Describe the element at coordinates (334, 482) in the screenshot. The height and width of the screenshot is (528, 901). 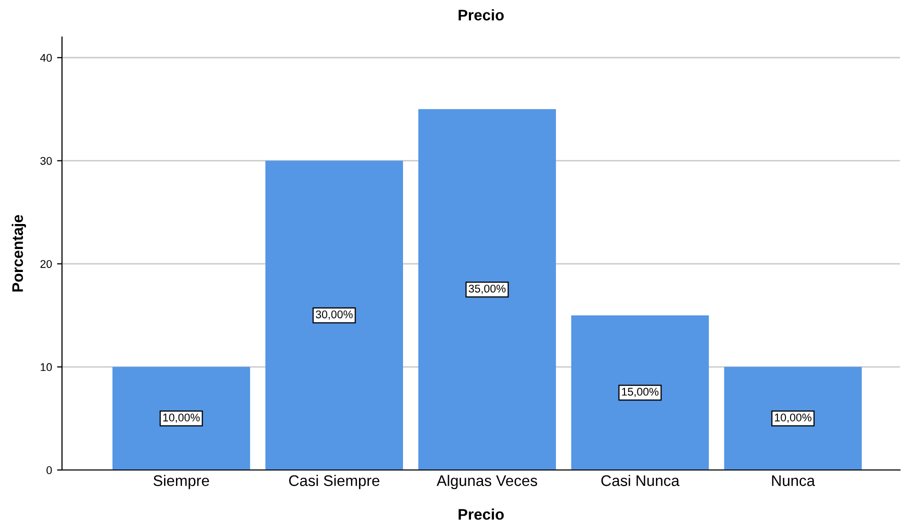
I see `x-tick-label: Casi Siempre` at that location.